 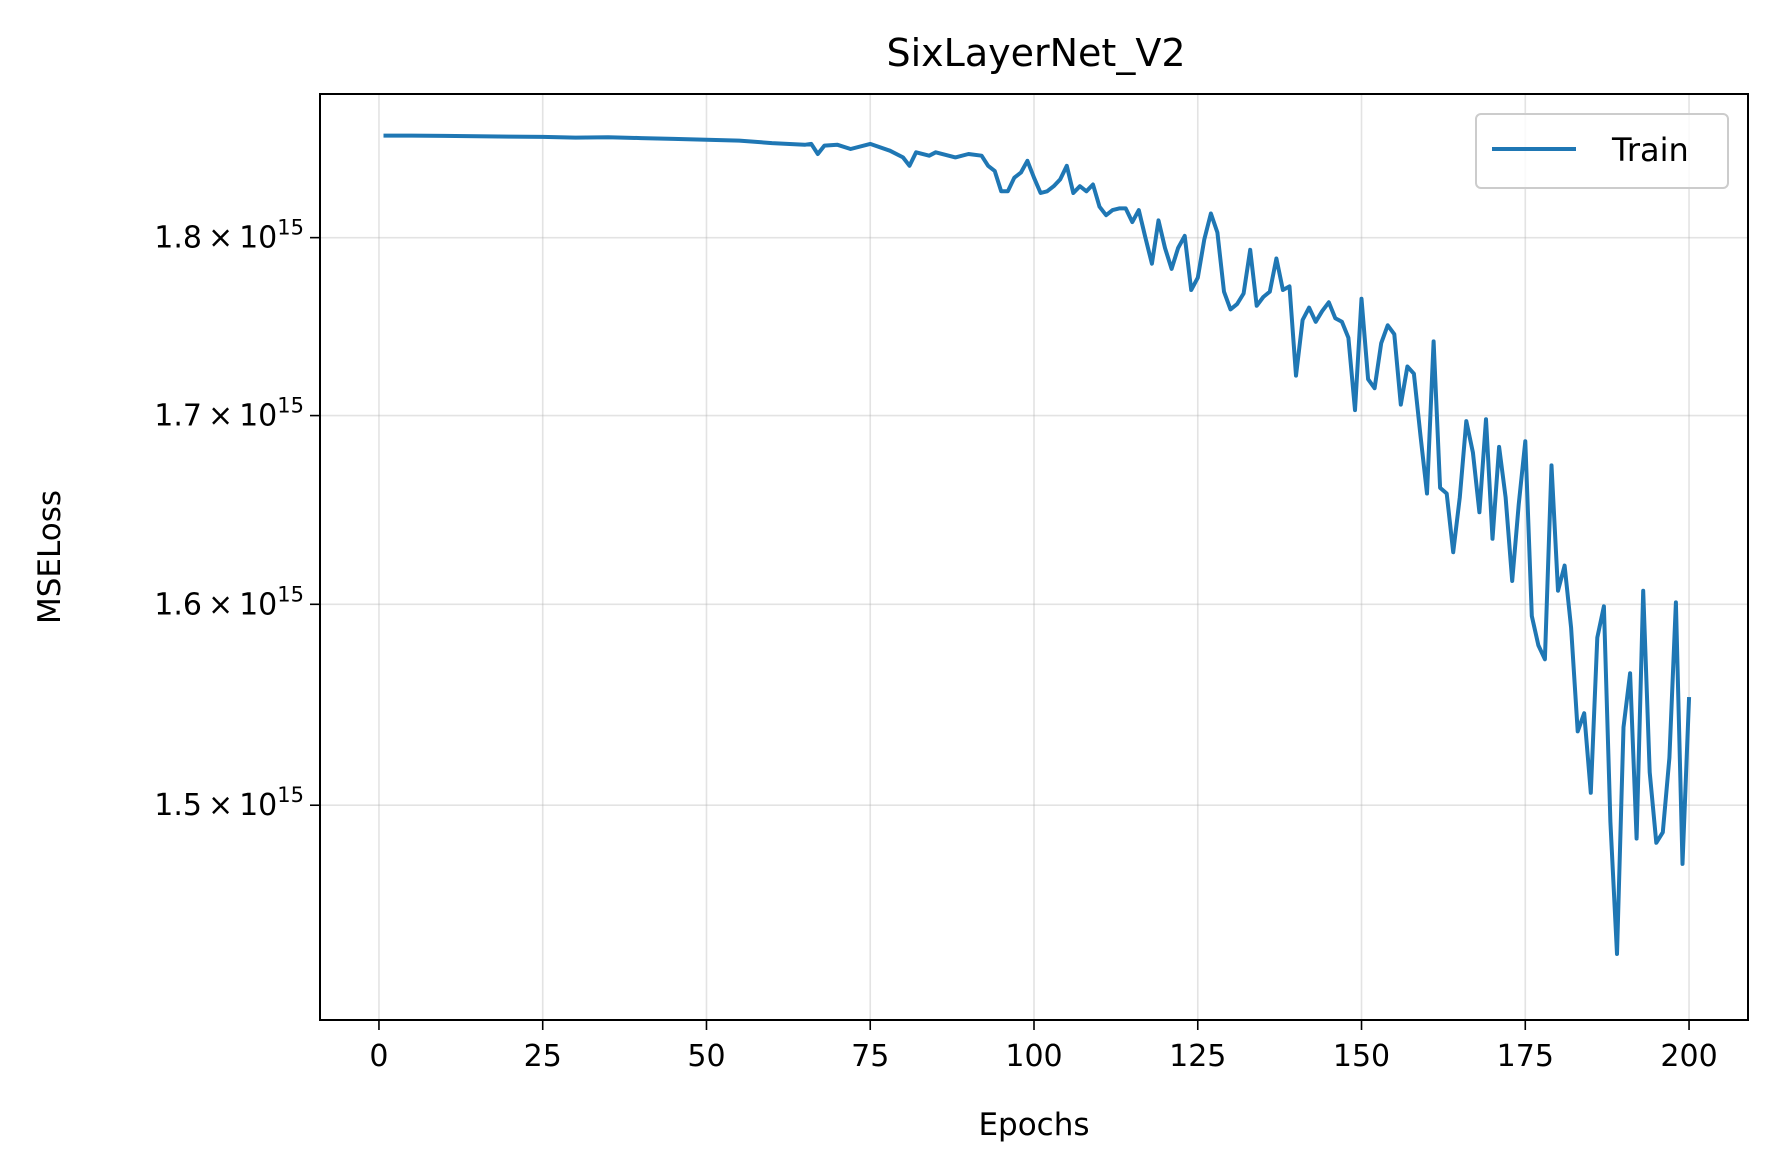 What do you see at coordinates (237, 519) in the screenshot?
I see `y-axis: 1.5 × 1015 1.6 × 1015 1.7 × 1015 1.8 × 1015` at bounding box center [237, 519].